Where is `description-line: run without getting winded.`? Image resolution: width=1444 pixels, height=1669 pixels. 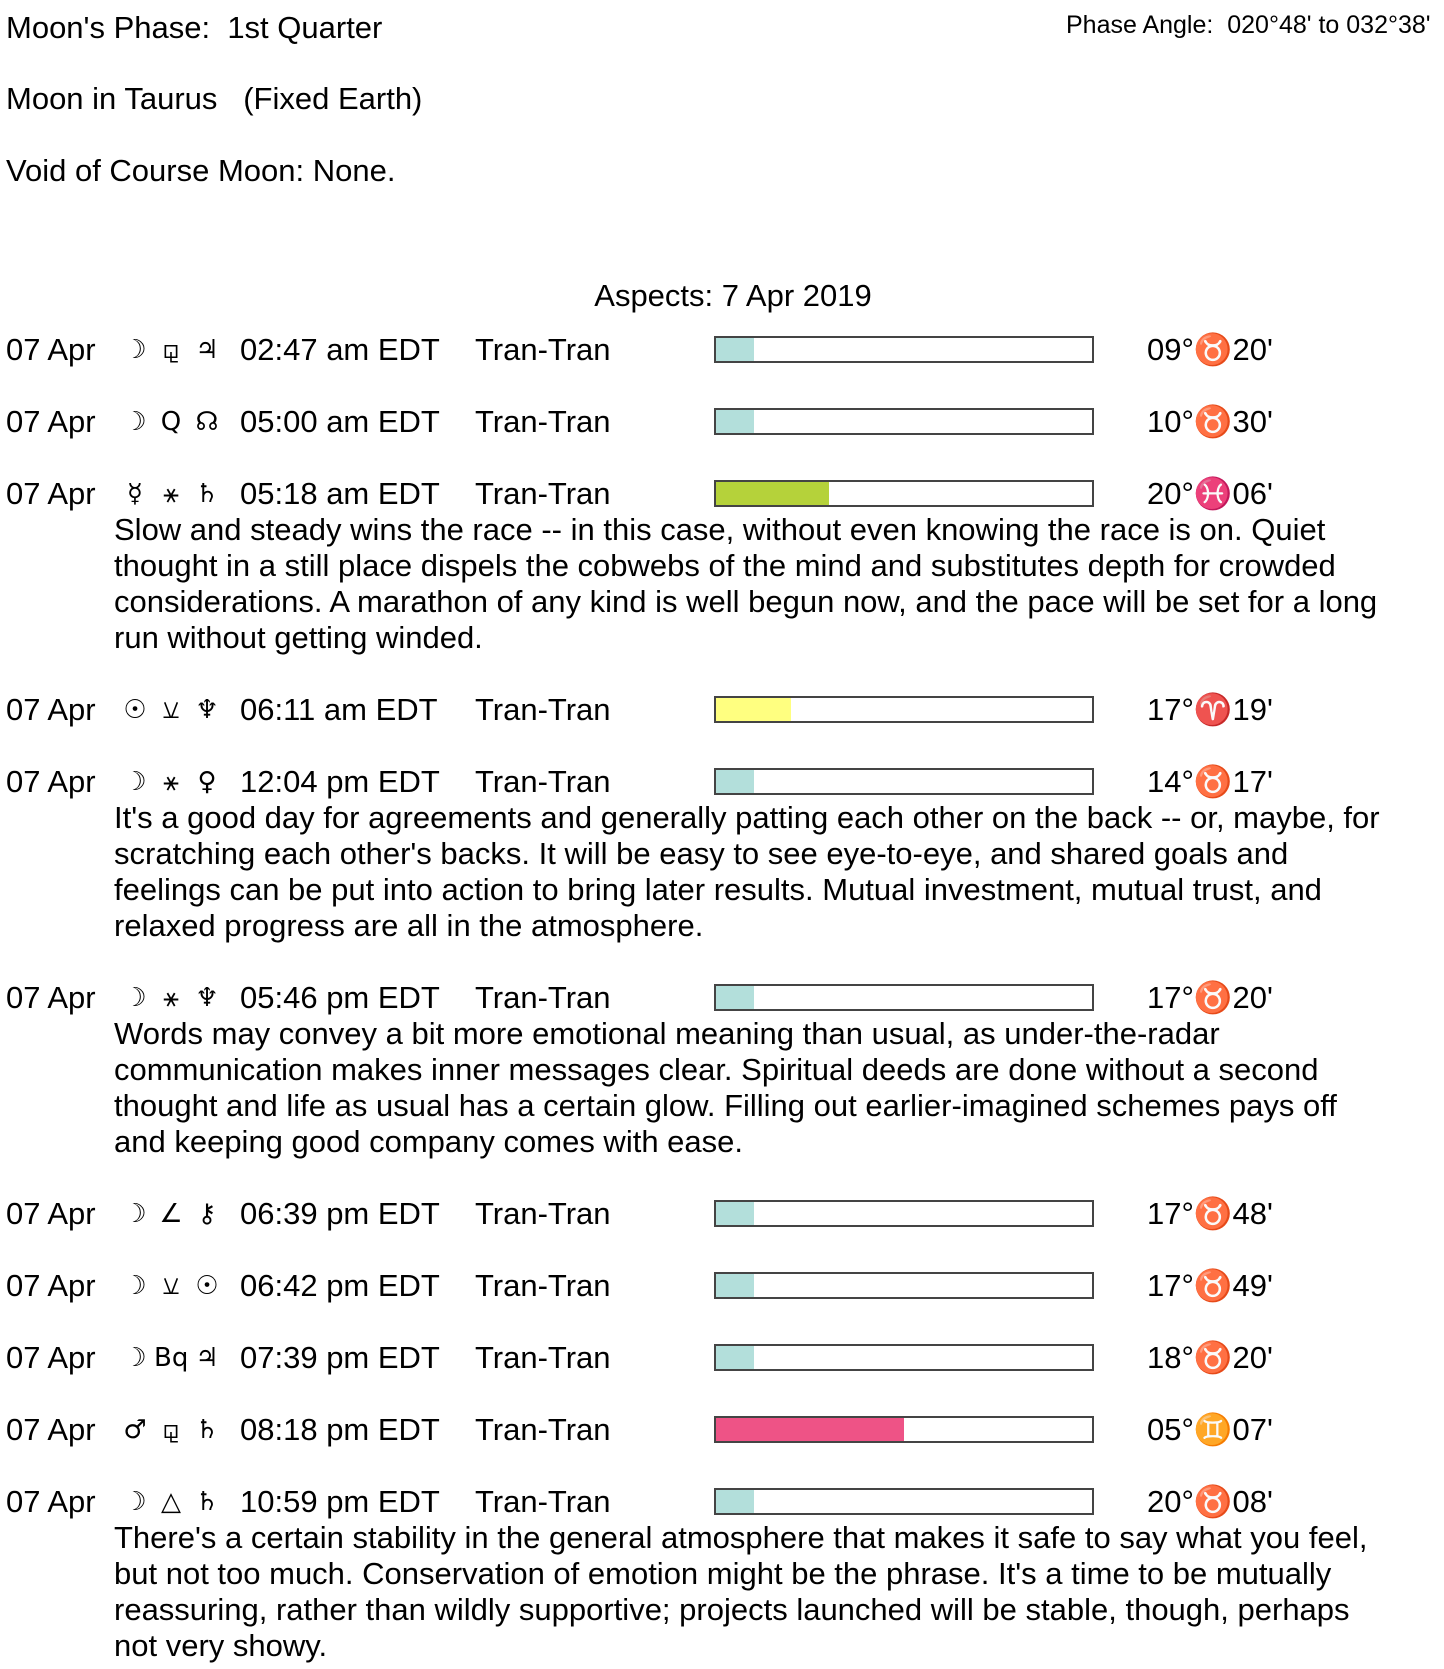
description-line: run without getting winded. is located at coordinates (298, 637).